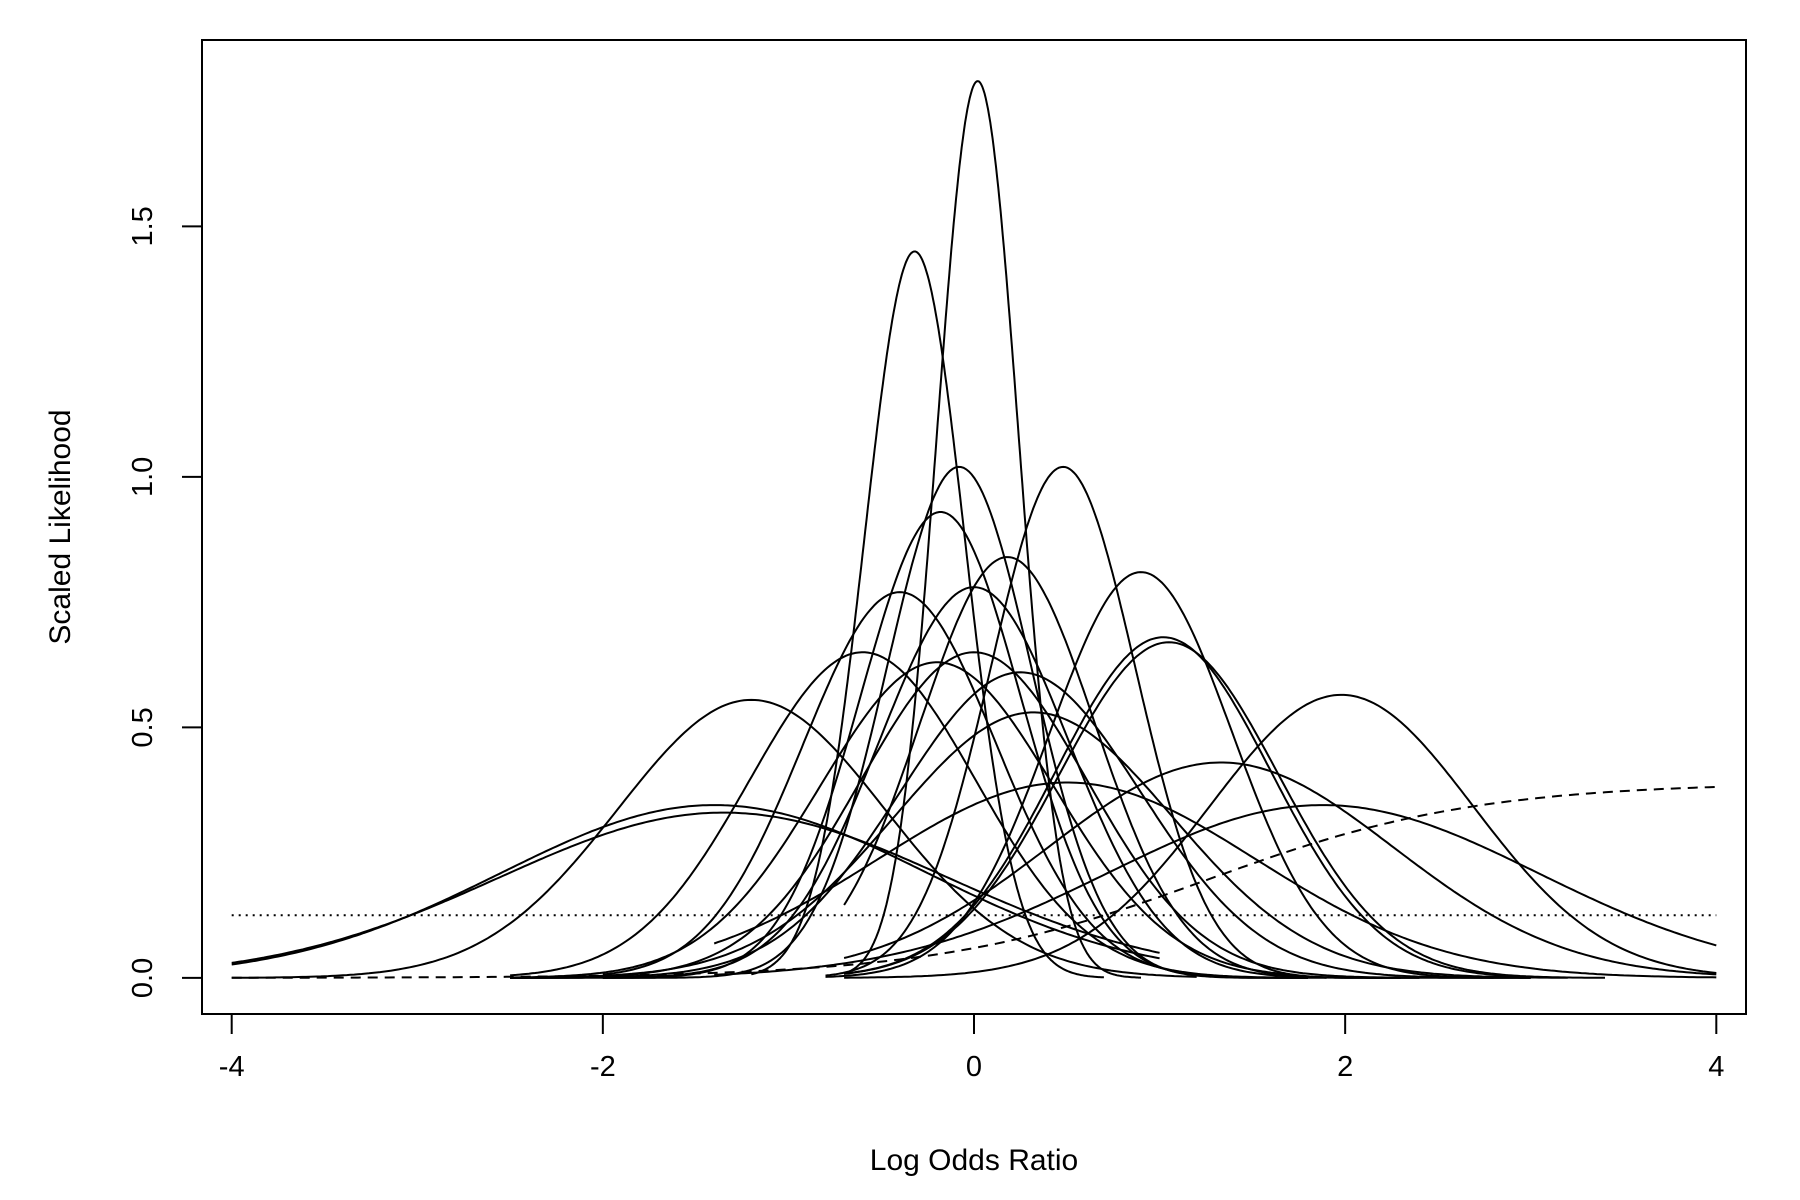 Image resolution: width=1800 pixels, height=1200 pixels. I want to click on dashed-reference-line, so click(974, 882).